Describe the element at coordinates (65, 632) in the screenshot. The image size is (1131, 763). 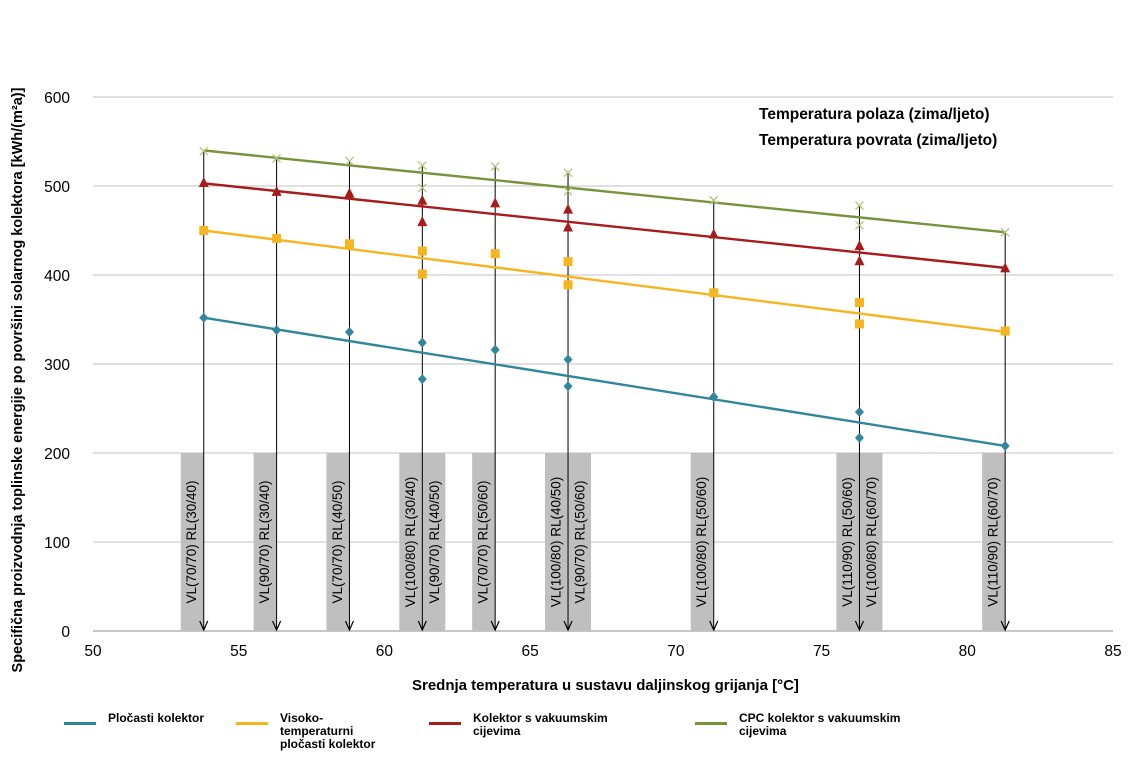
I see `y-tick-label: 0` at that location.